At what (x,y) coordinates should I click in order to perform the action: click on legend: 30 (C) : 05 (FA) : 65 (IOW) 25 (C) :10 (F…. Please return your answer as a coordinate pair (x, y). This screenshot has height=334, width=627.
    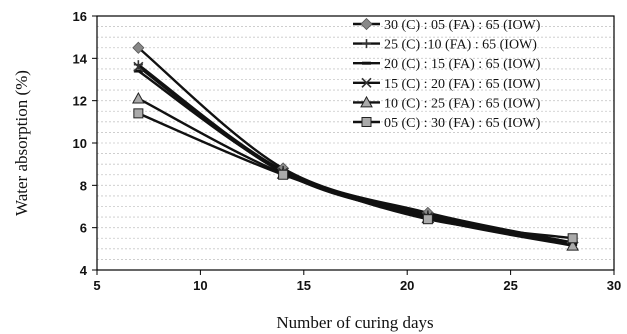
    Looking at the image, I should click on (447, 74).